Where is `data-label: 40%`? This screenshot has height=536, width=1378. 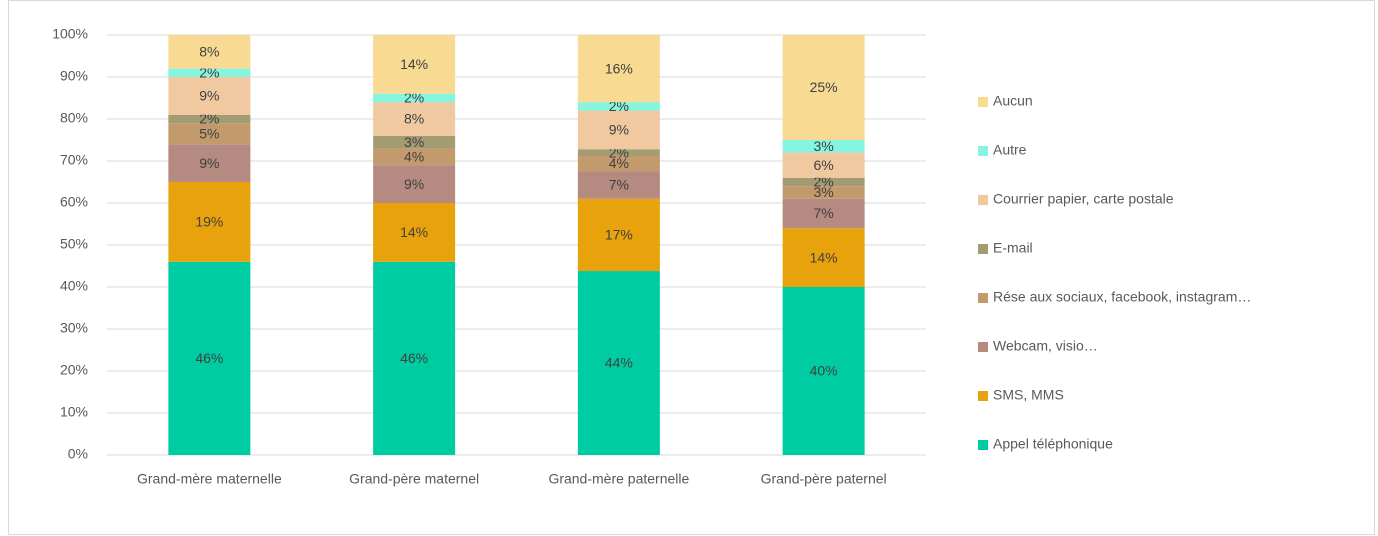
data-label: 40% is located at coordinates (824, 371).